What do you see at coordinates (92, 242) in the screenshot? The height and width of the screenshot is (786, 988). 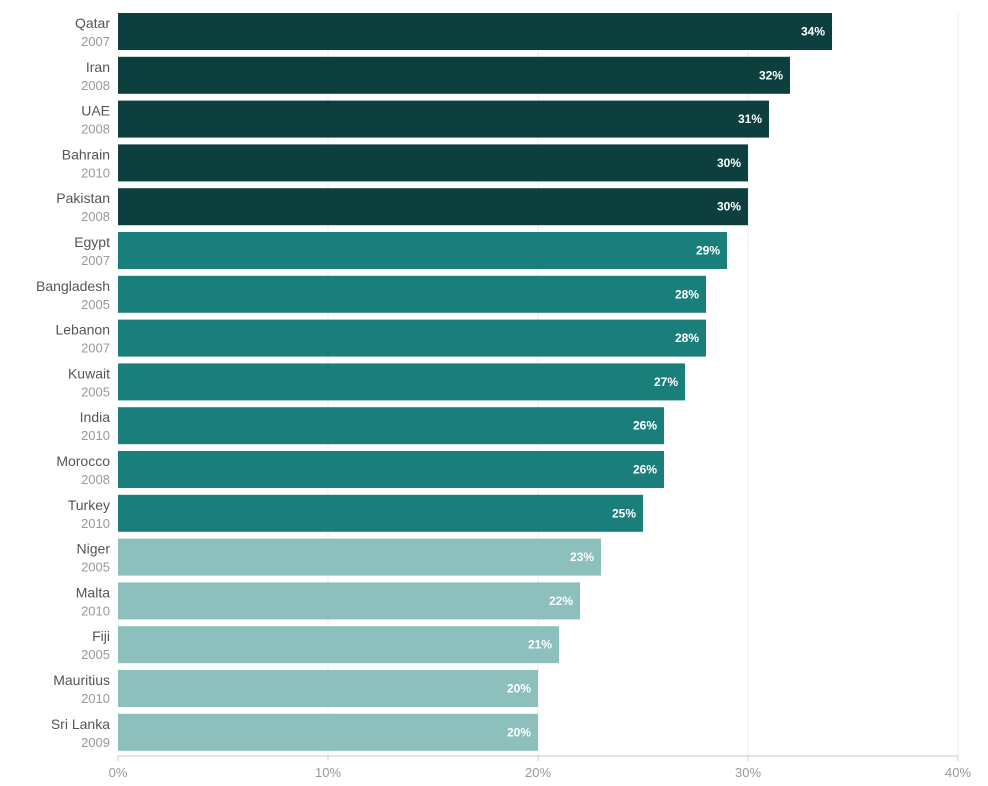 I see `category-label: Egypt` at bounding box center [92, 242].